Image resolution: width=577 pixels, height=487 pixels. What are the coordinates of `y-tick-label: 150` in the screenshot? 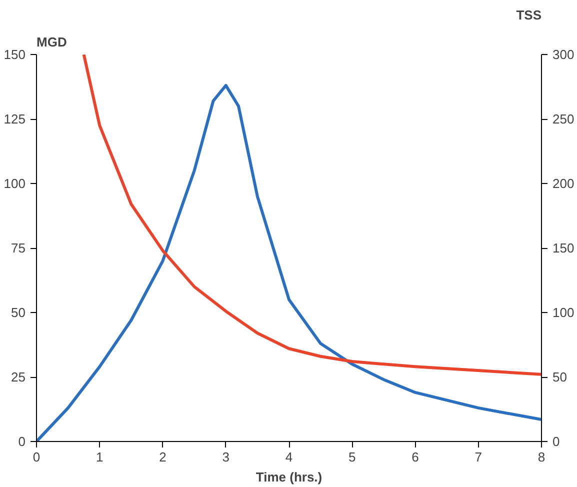 It's located at (15, 54).